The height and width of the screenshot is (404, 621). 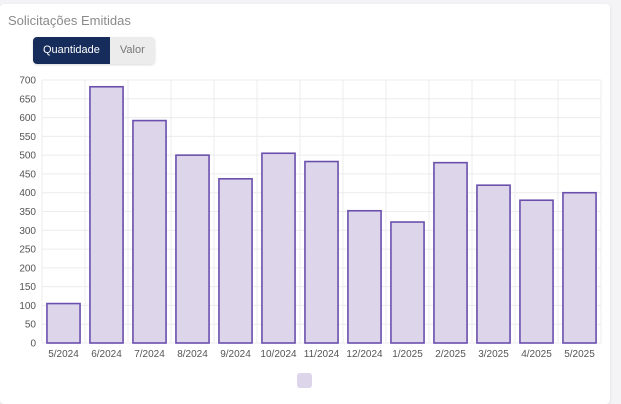 What do you see at coordinates (278, 354) in the screenshot?
I see `x-tick-label: 10/2024` at bounding box center [278, 354].